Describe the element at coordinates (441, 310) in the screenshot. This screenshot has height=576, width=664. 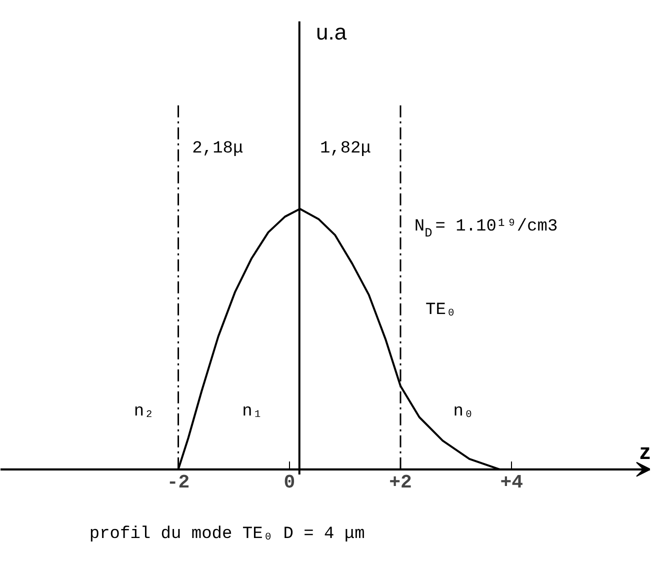
I see `annotation: TE₀` at that location.